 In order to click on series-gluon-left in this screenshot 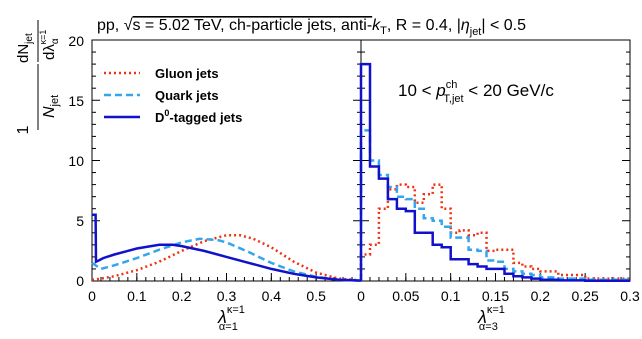, I will do `click(226, 257)`.